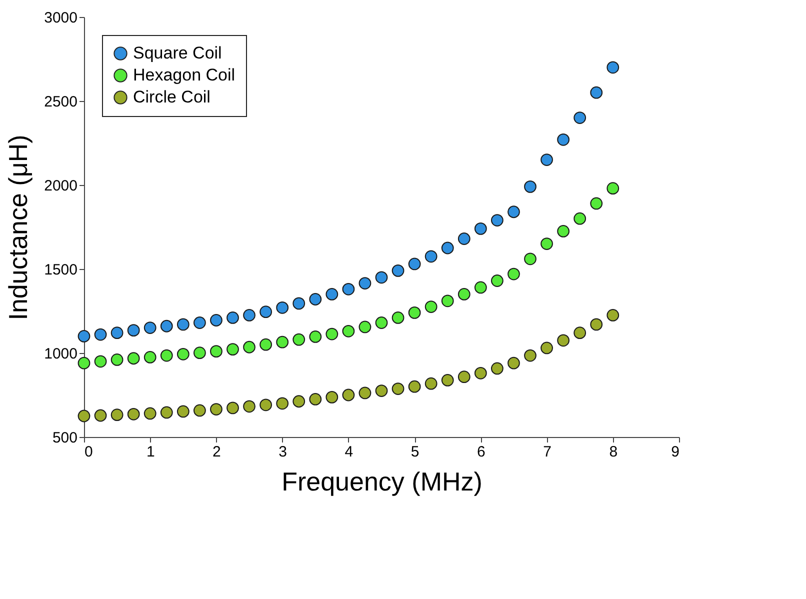 The width and height of the screenshot is (806, 599). Describe the element at coordinates (216, 452) in the screenshot. I see `x-tick-label: 2` at that location.